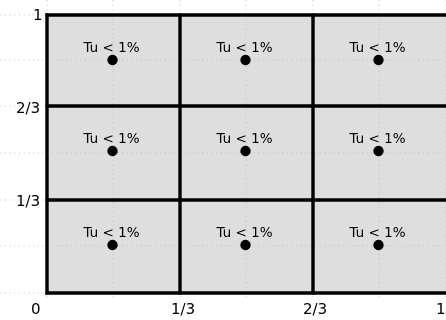 The width and height of the screenshot is (446, 320). I want to click on x-tick-1: 1, so click(441, 309).